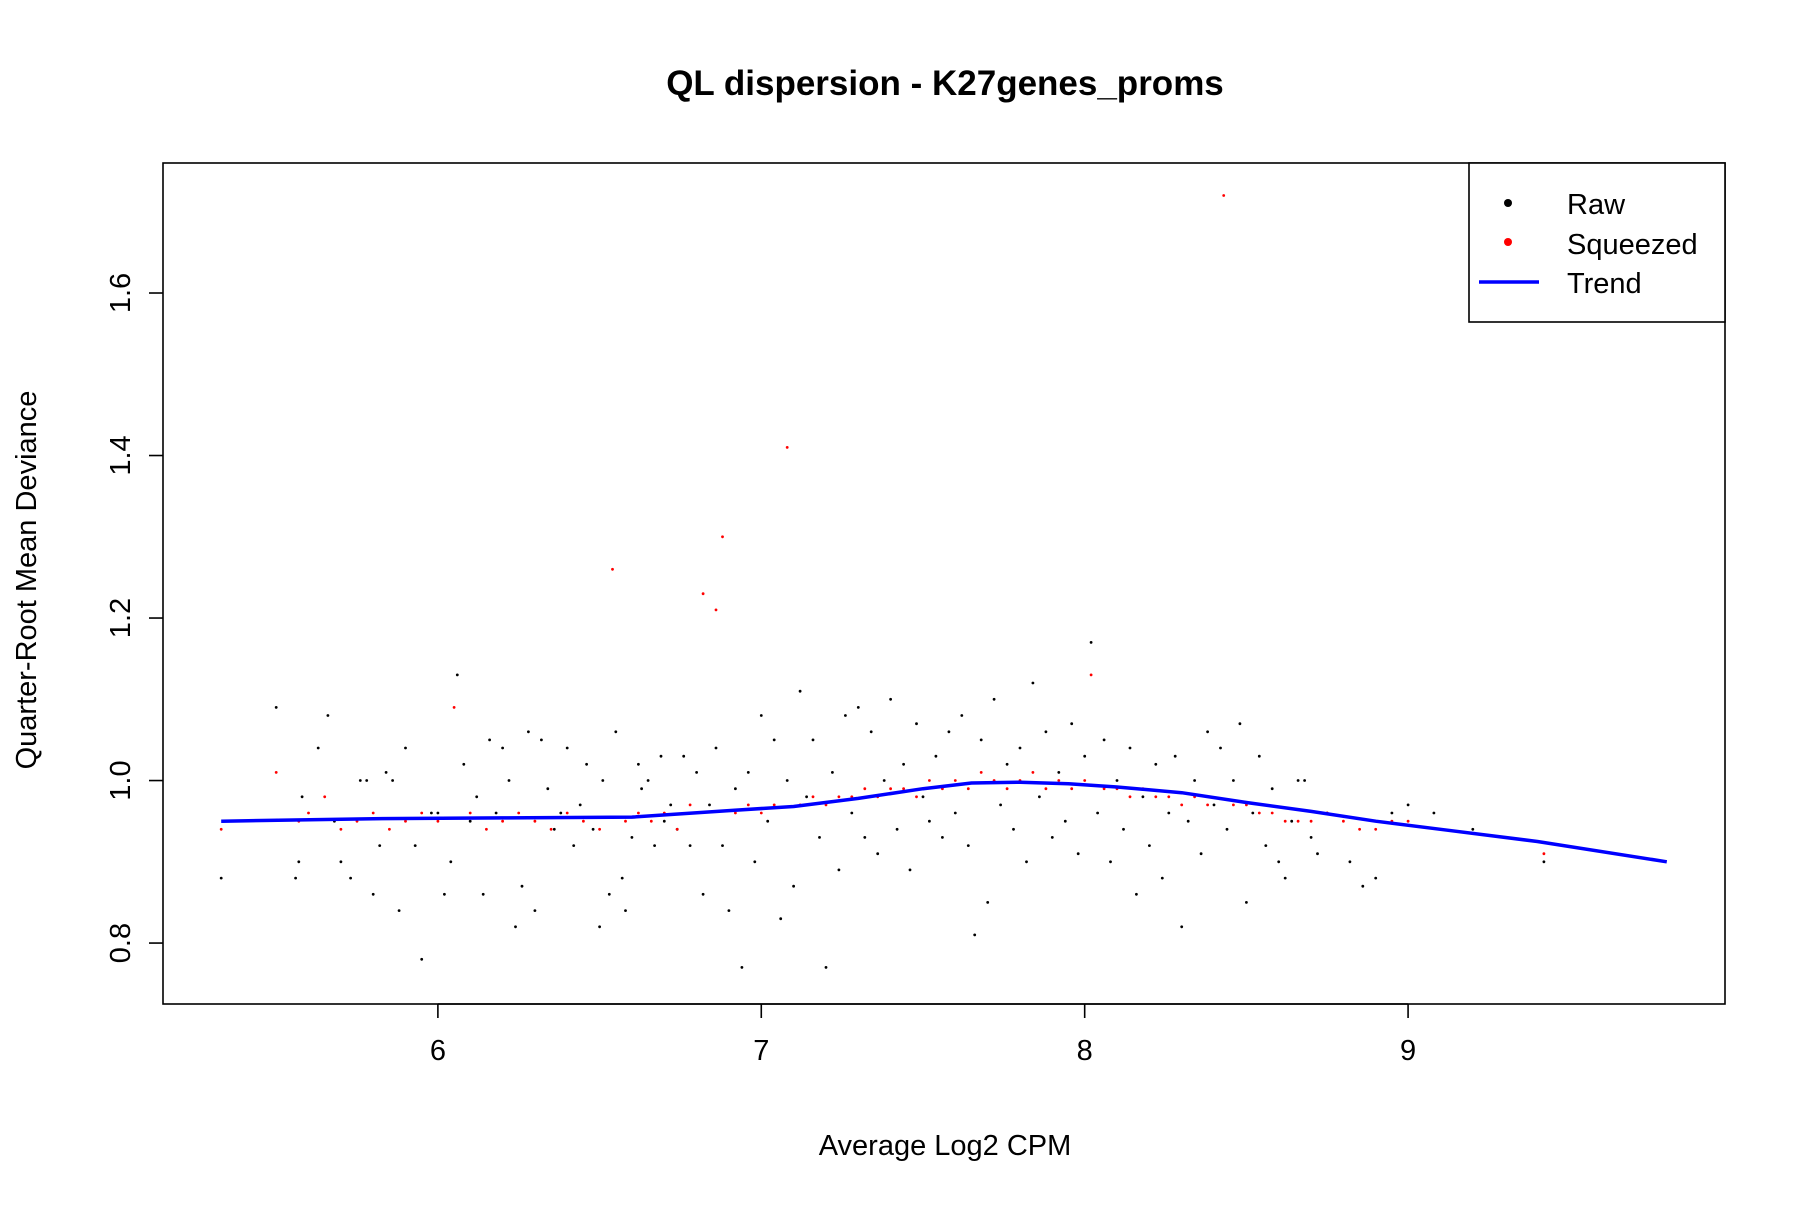  Describe the element at coordinates (945, 1146) in the screenshot. I see `x-axis-label: Average Log2 CPM` at that location.